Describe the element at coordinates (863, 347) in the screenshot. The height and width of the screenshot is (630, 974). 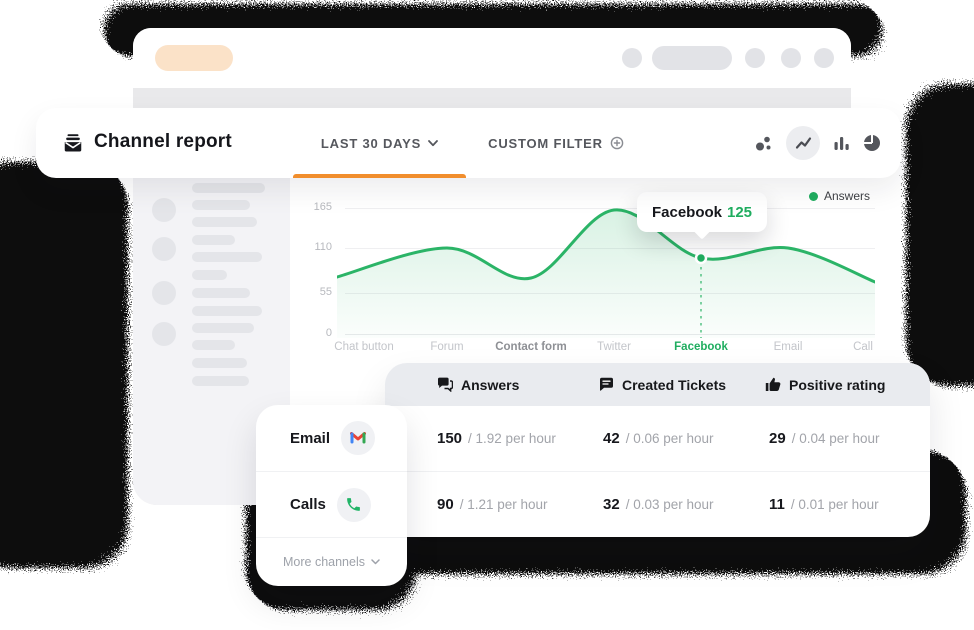
I see `x-label: Call` at that location.